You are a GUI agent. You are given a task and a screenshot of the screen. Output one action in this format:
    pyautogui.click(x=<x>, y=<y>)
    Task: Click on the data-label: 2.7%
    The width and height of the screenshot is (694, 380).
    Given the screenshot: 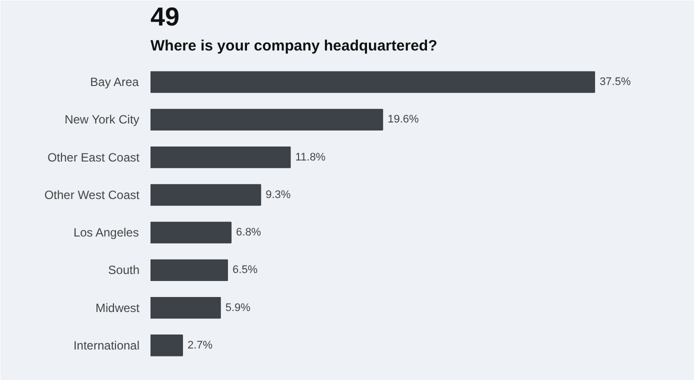 What is the action you would take?
    pyautogui.click(x=200, y=345)
    